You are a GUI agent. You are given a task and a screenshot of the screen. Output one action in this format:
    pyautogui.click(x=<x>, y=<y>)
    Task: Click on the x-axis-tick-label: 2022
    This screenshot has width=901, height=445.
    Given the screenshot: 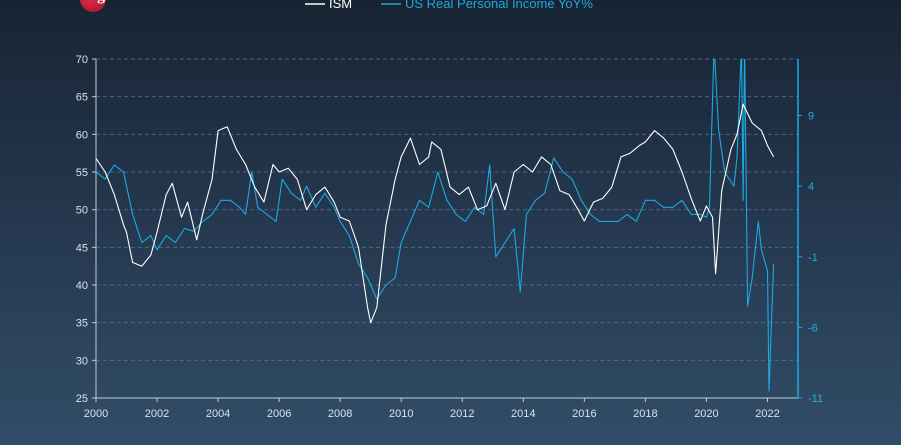 What is the action you would take?
    pyautogui.click(x=767, y=414)
    